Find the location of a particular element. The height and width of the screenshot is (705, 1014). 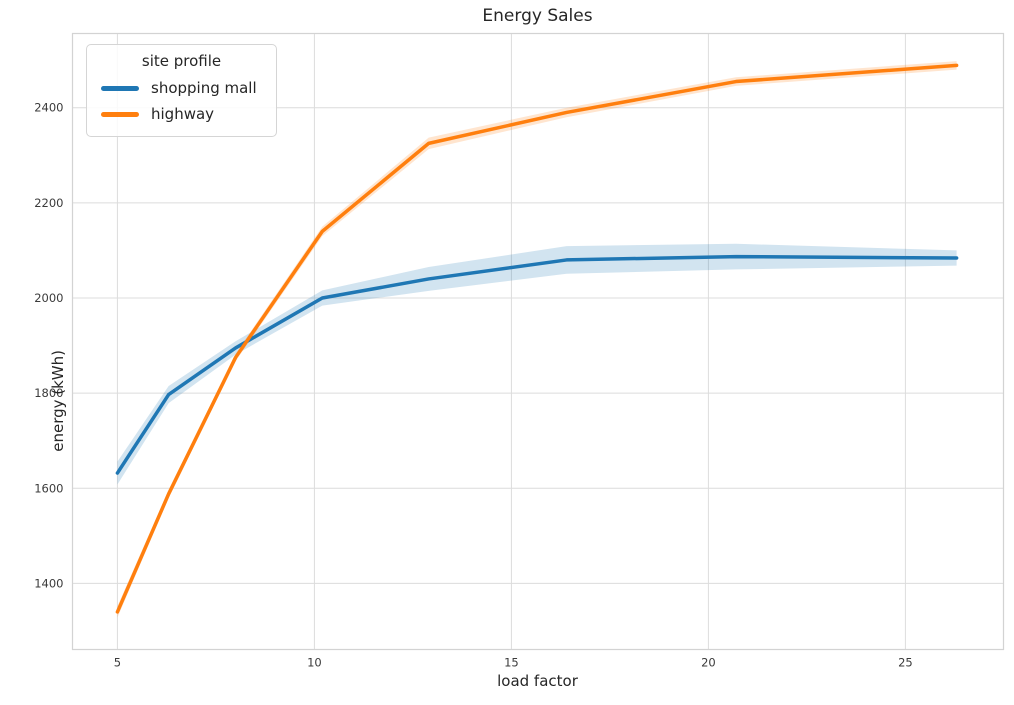

x-axis-label: load factor is located at coordinates (537, 681).